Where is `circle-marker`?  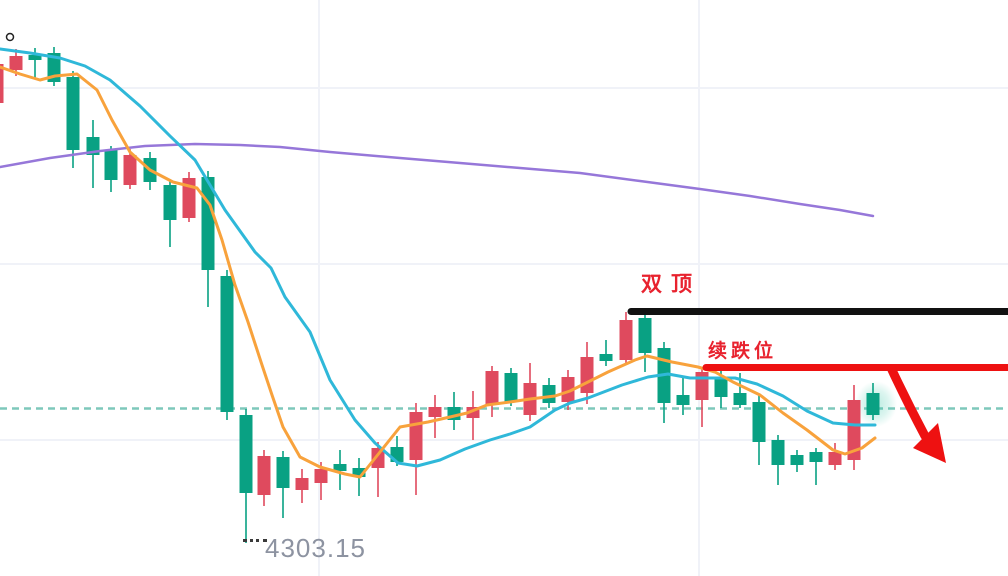
circle-marker is located at coordinates (10, 37).